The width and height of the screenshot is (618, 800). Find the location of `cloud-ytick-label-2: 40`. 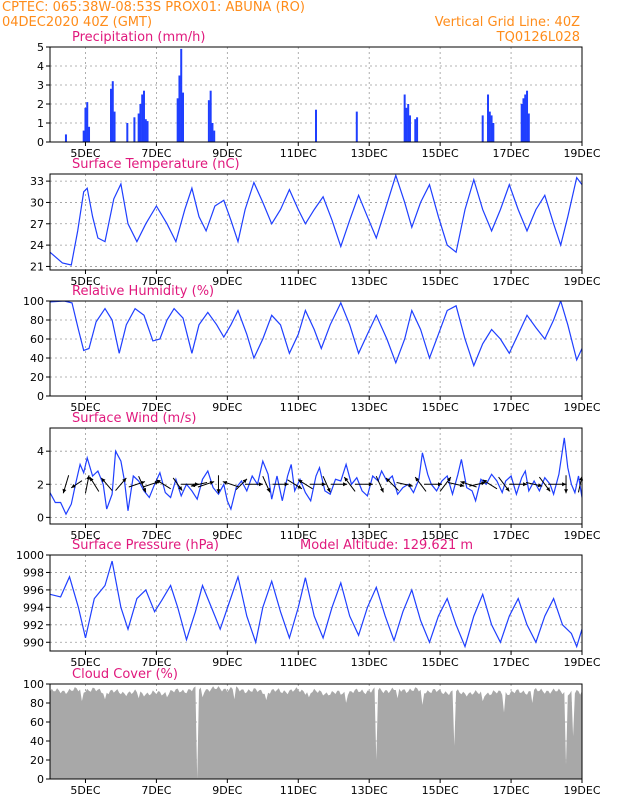

cloud-ytick-label-2: 40 is located at coordinates (37, 741).